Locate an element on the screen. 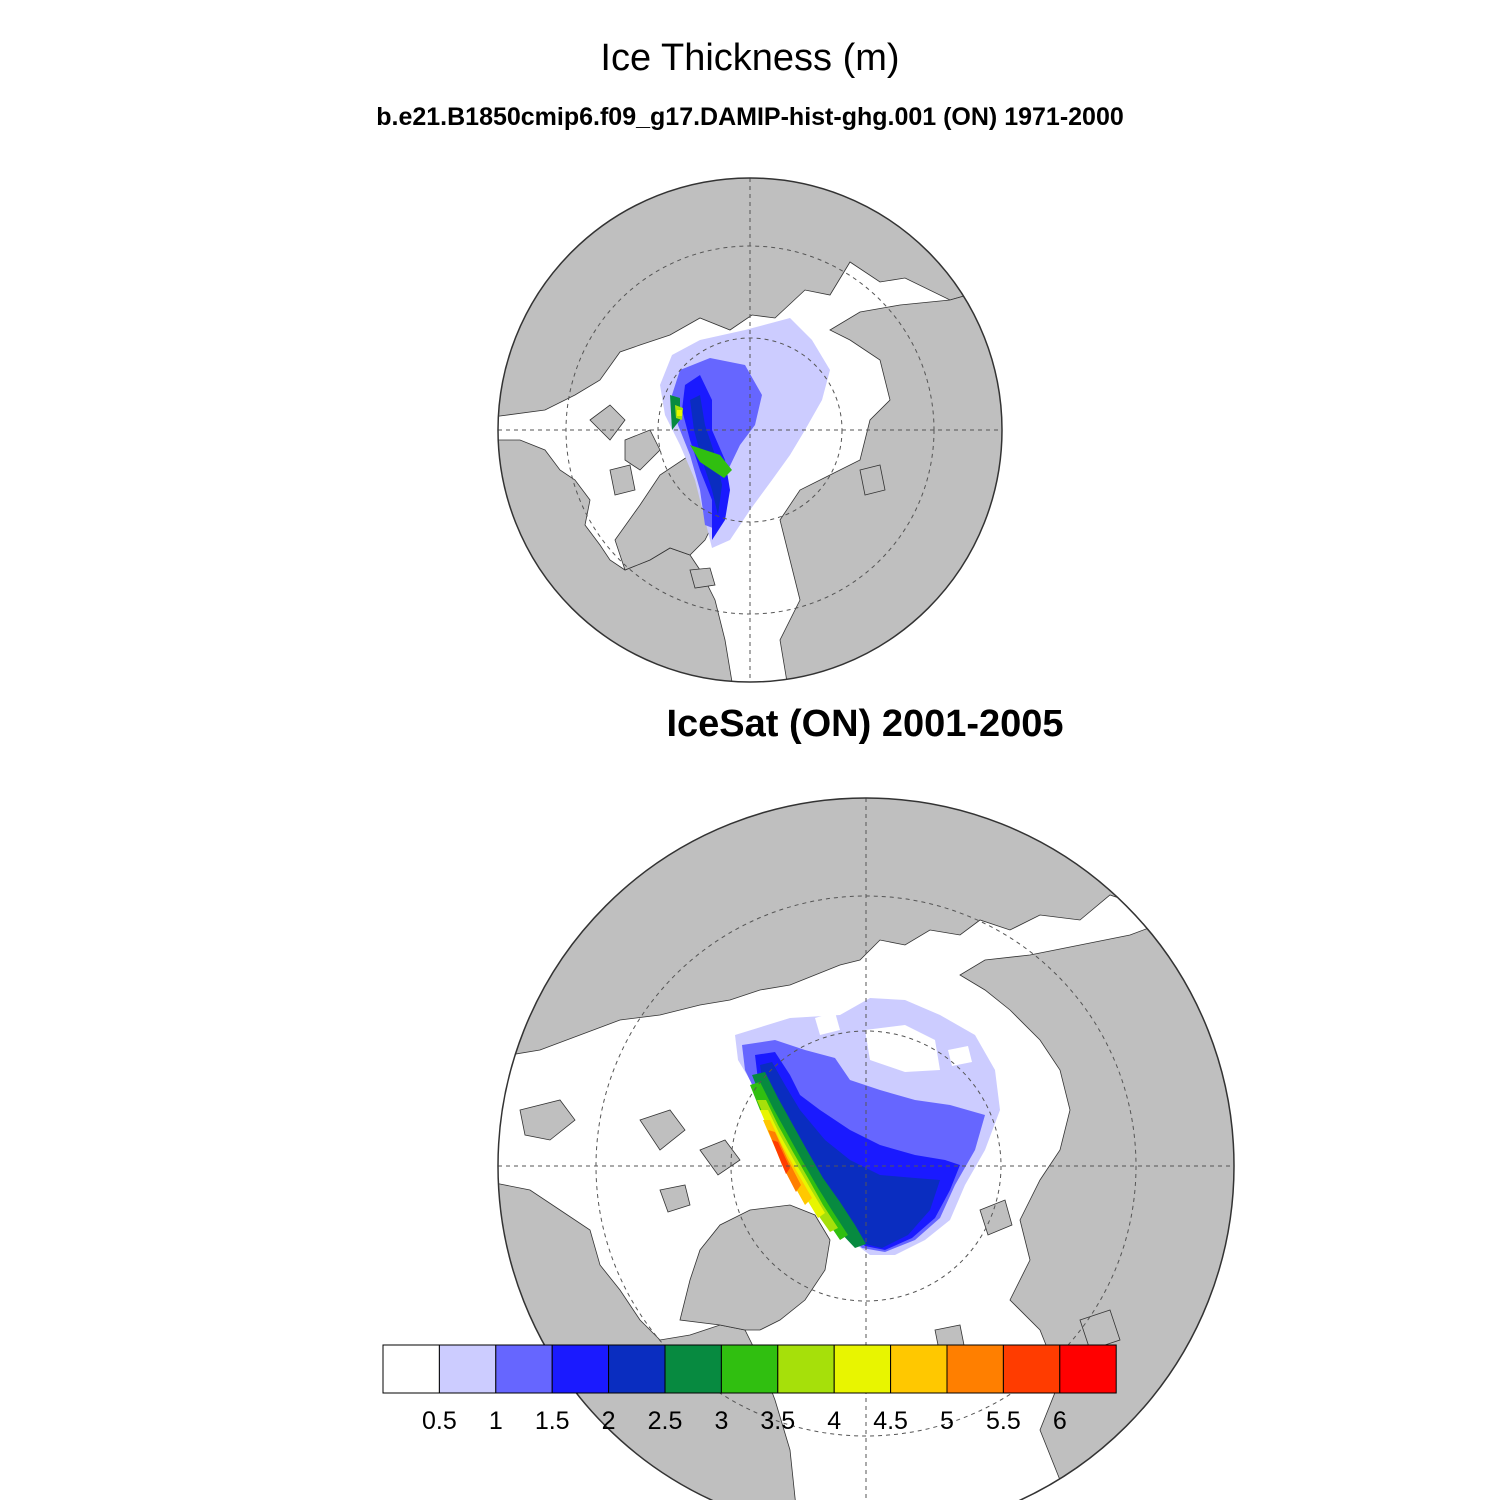 The height and width of the screenshot is (1500, 1500). colorbar-tick-label: 1.5 is located at coordinates (552, 1421).